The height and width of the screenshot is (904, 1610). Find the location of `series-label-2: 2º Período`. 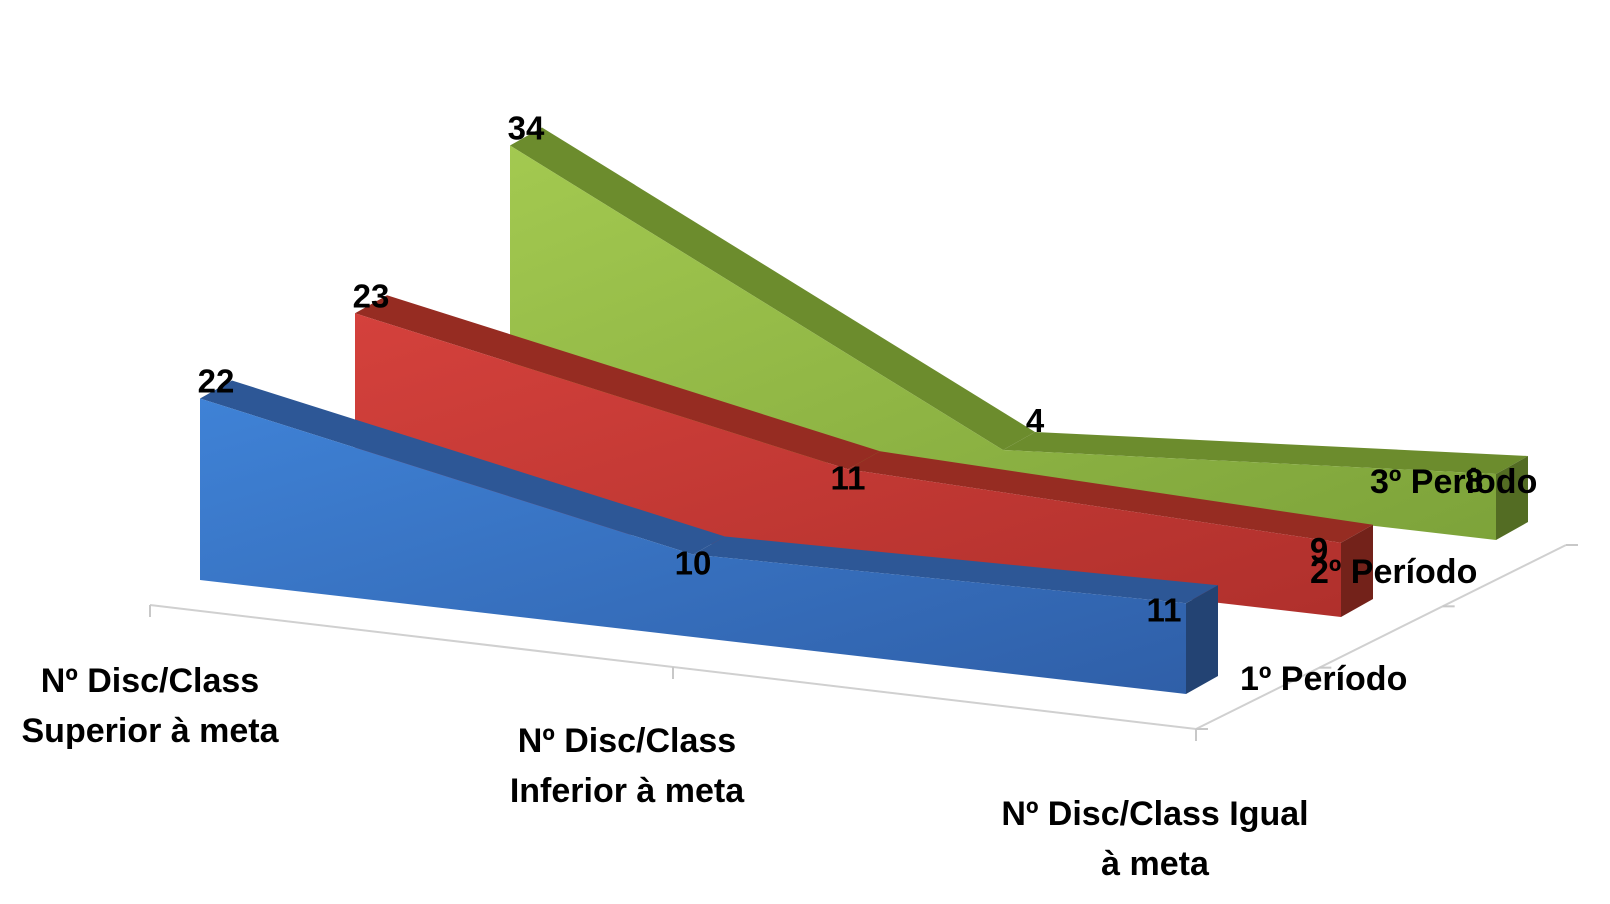

series-label-2: 2º Período is located at coordinates (1393, 572).